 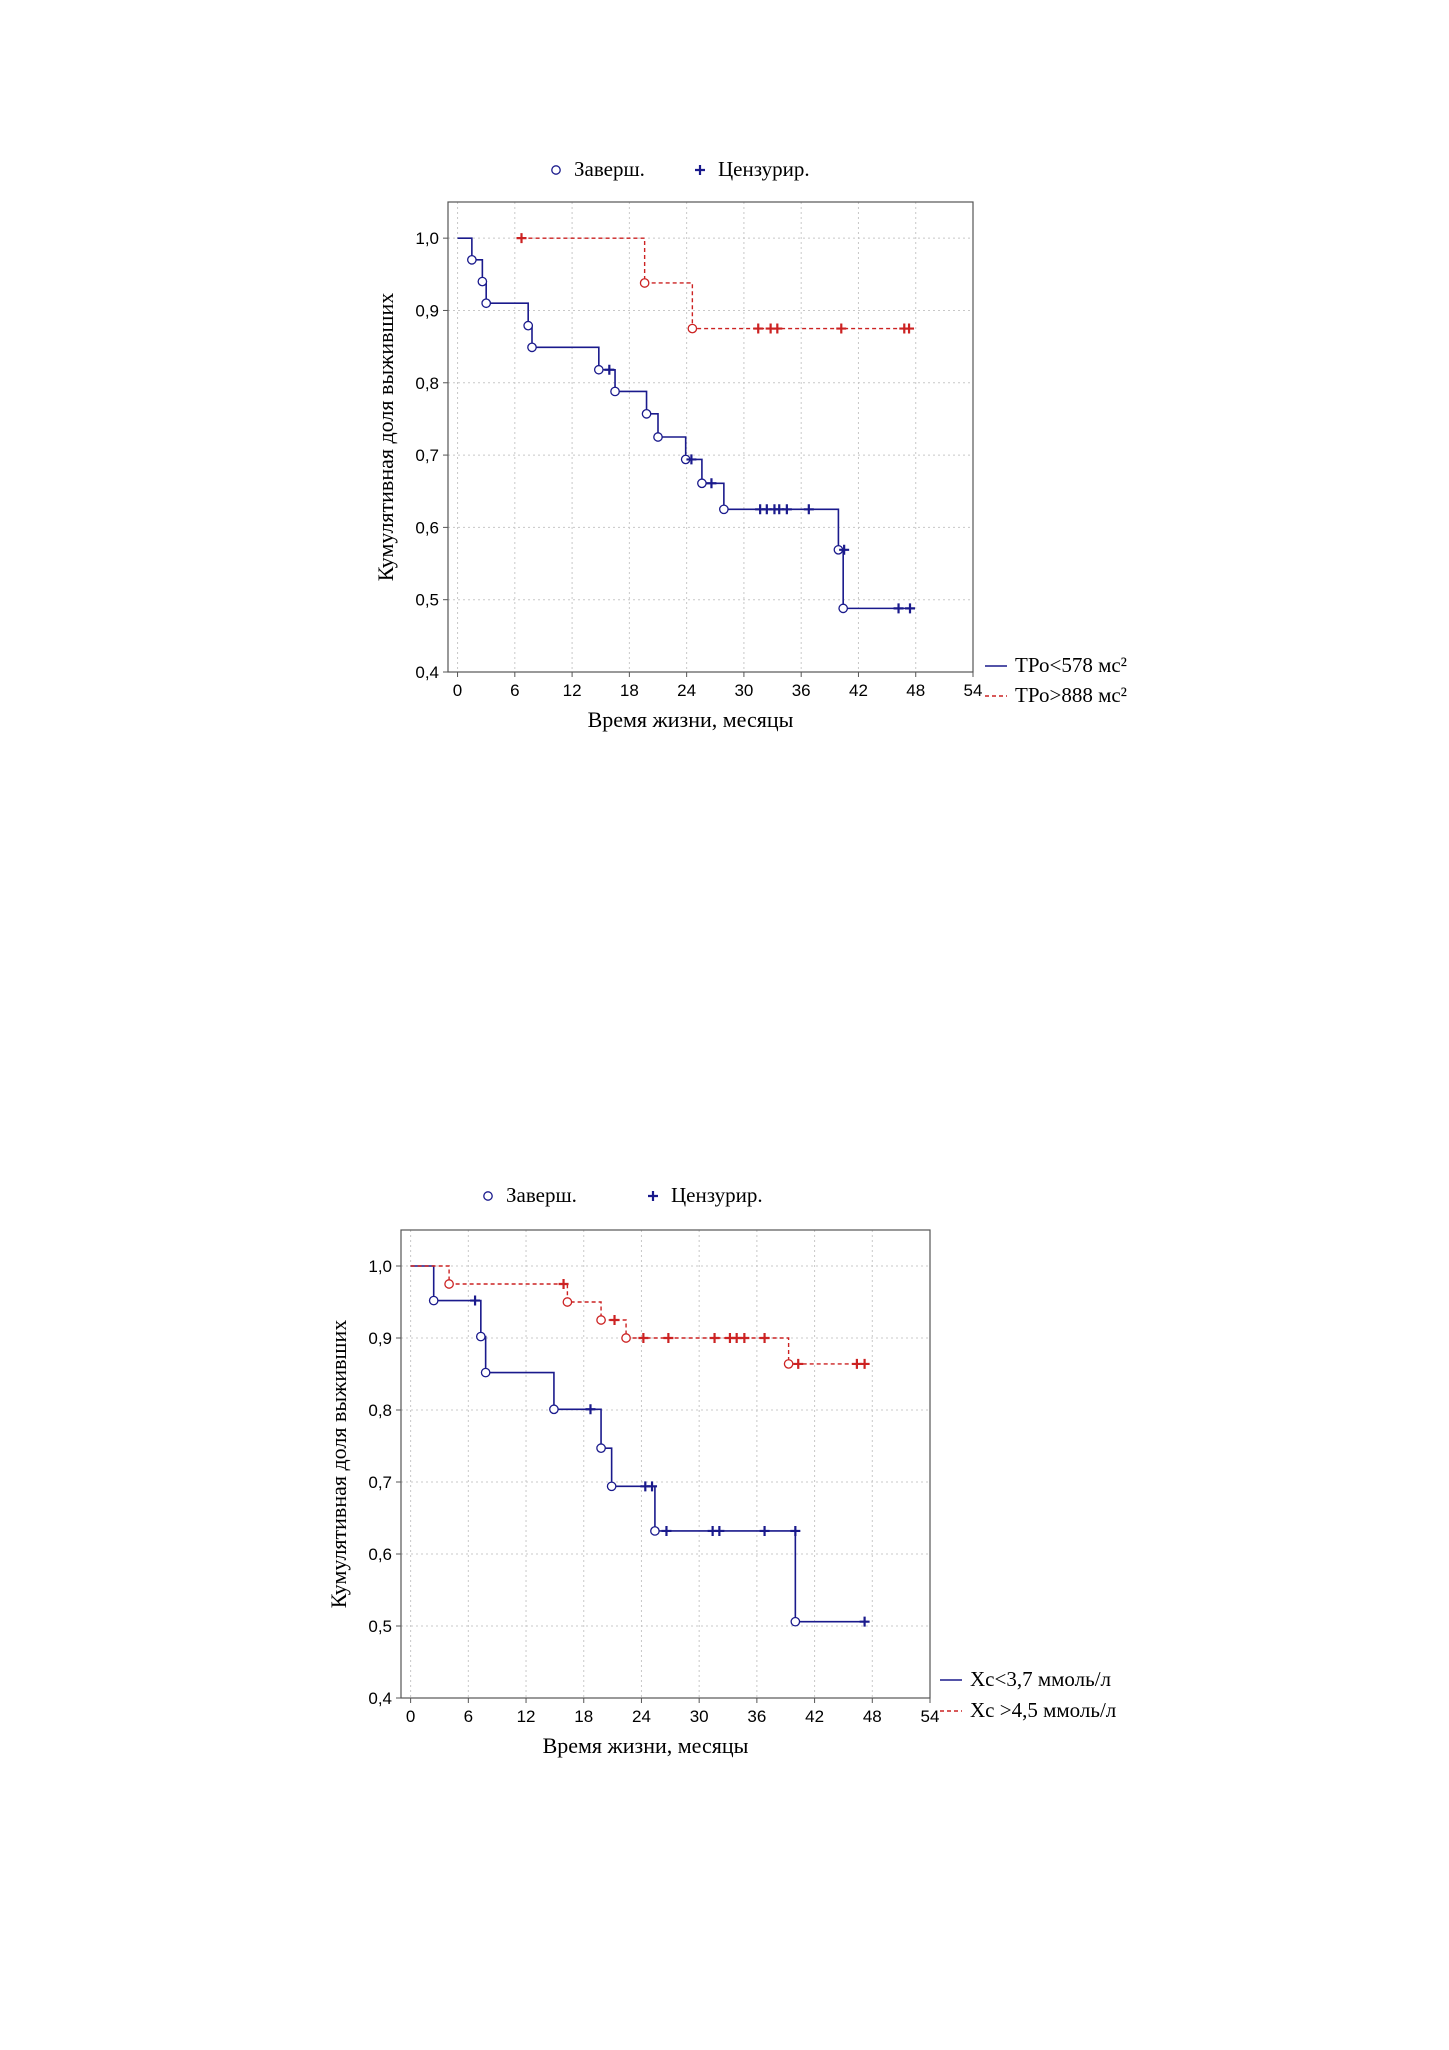 What do you see at coordinates (427, 455) in the screenshot?
I see `y-tick-label: 0,7` at bounding box center [427, 455].